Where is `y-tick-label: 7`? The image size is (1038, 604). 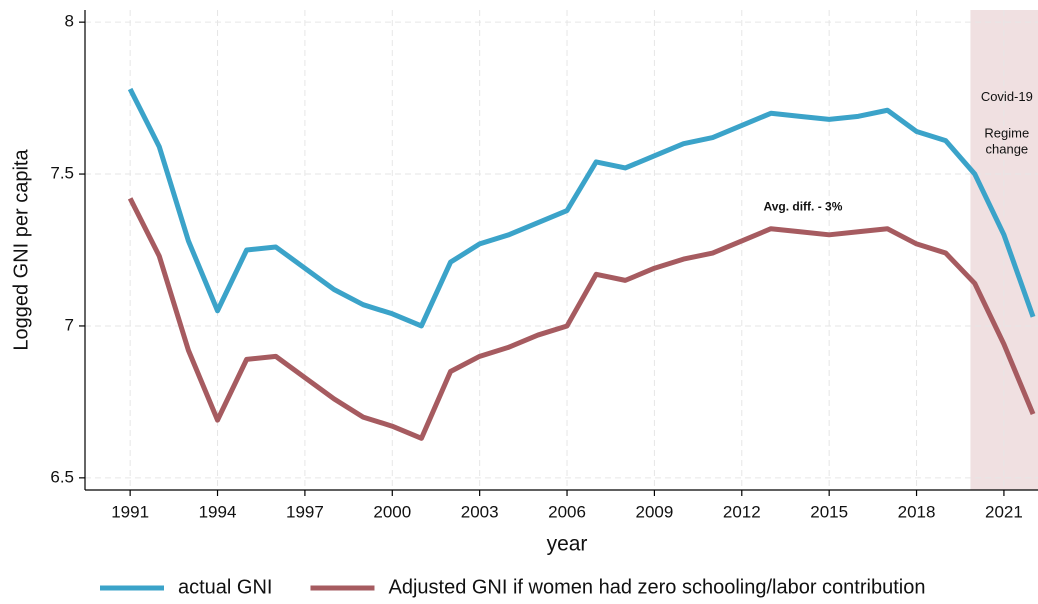
y-tick-label: 7 is located at coordinates (69, 324).